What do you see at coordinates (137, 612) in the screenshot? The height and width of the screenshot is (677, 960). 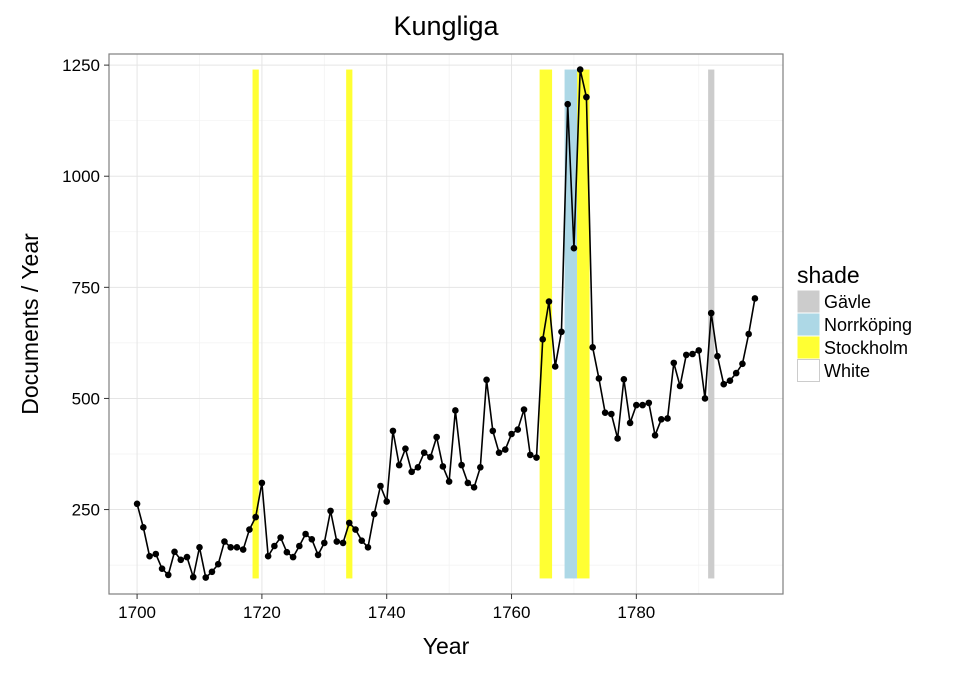 I see `x-tick-label: 1700` at bounding box center [137, 612].